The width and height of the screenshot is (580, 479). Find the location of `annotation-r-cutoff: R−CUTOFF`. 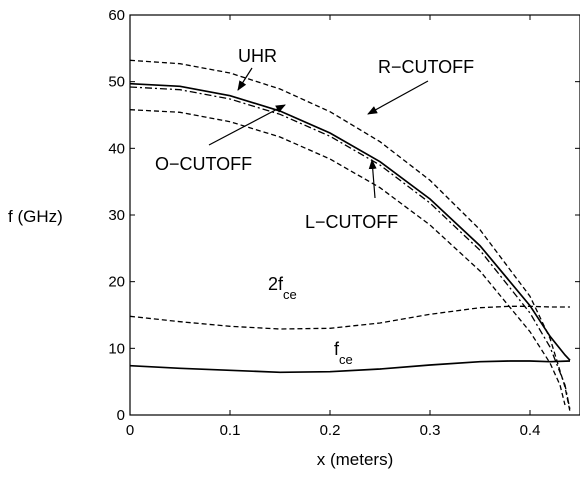

annotation-r-cutoff: R−CUTOFF is located at coordinates (426, 67).